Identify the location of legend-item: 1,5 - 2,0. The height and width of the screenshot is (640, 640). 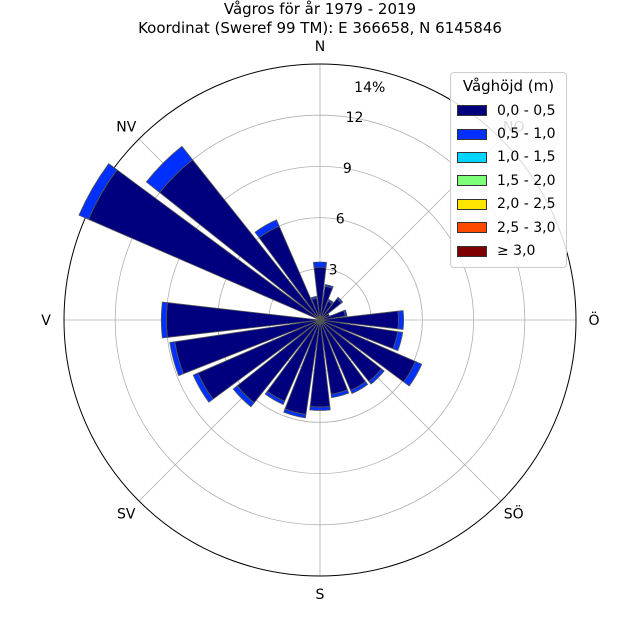
(508, 180).